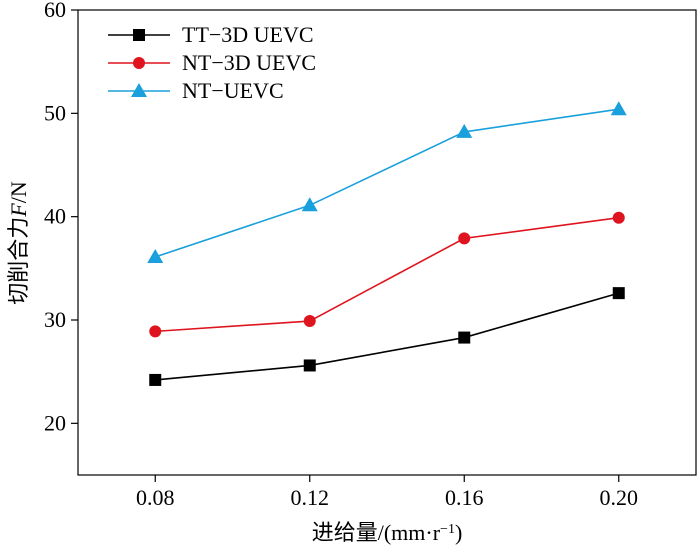  I want to click on x-tick-label: 0.16, so click(464, 497).